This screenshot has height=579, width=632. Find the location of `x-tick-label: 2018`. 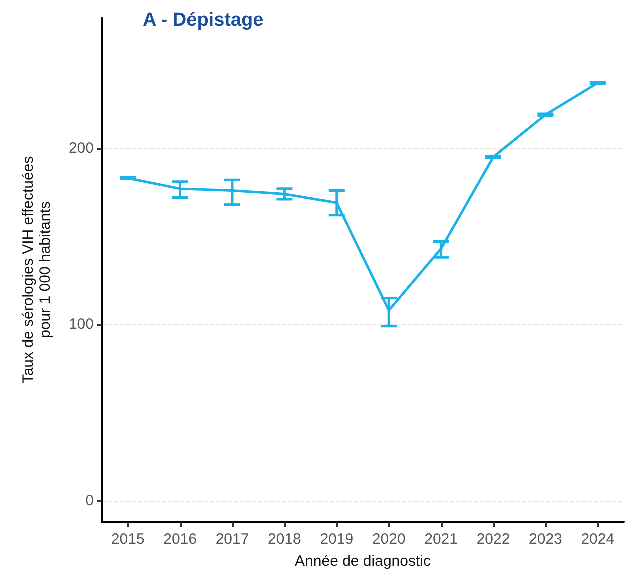

x-tick-label: 2018 is located at coordinates (285, 539).